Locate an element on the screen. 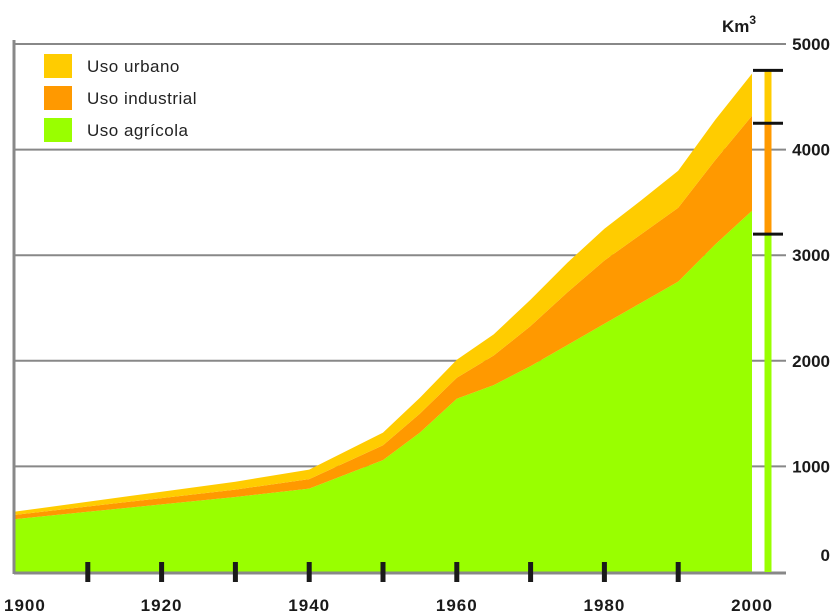 The image size is (835, 616). y-tick-label: 0 is located at coordinates (825, 555).